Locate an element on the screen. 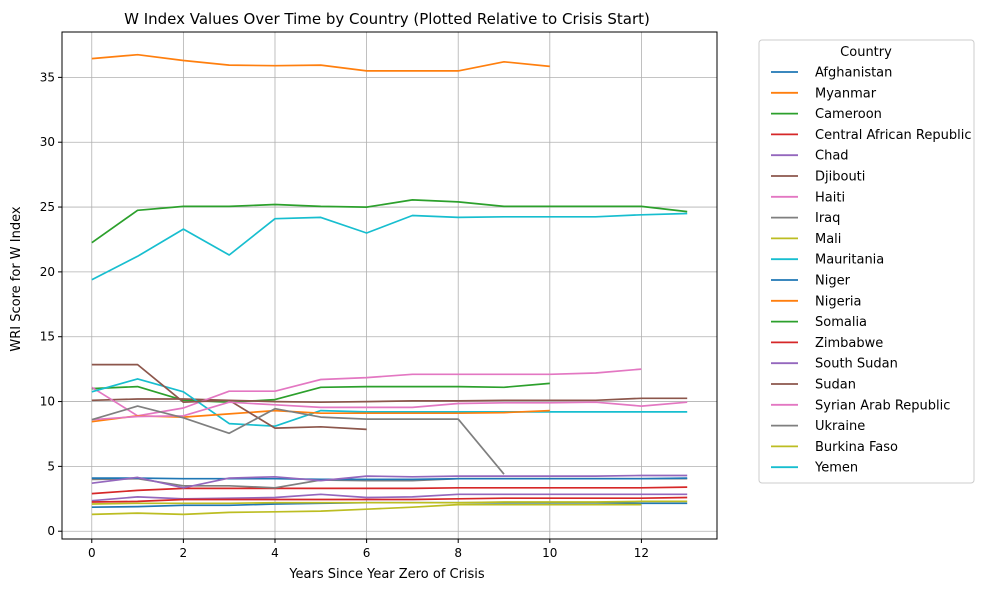 The image size is (984, 590). series-line-haiti is located at coordinates (366, 392).